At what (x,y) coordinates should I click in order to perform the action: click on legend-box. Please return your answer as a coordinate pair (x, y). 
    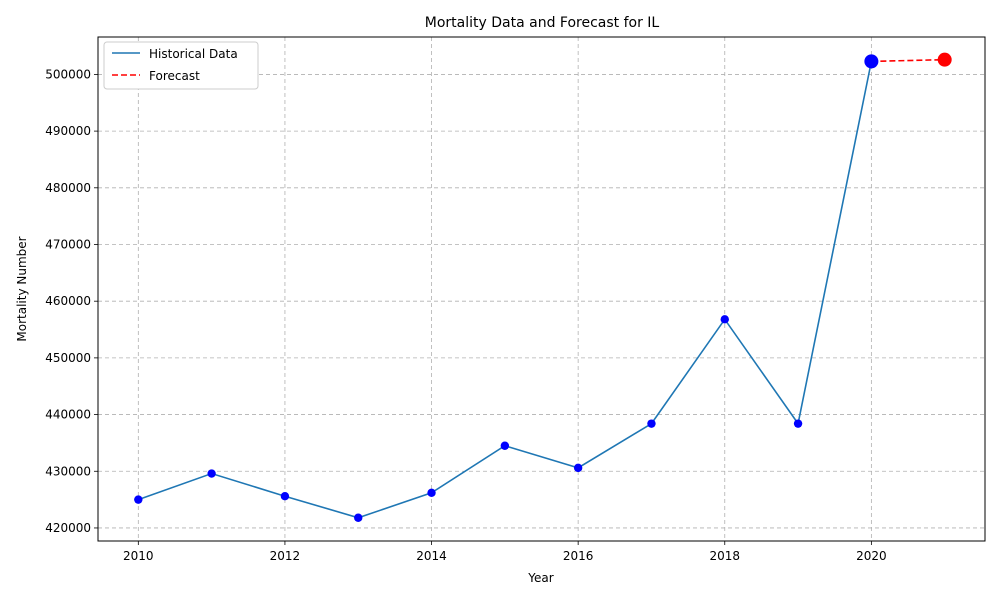
    Looking at the image, I should click on (181, 65).